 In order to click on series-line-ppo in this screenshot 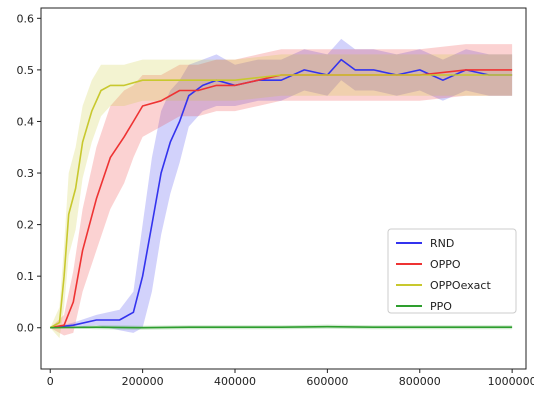, I will do `click(281, 327)`.